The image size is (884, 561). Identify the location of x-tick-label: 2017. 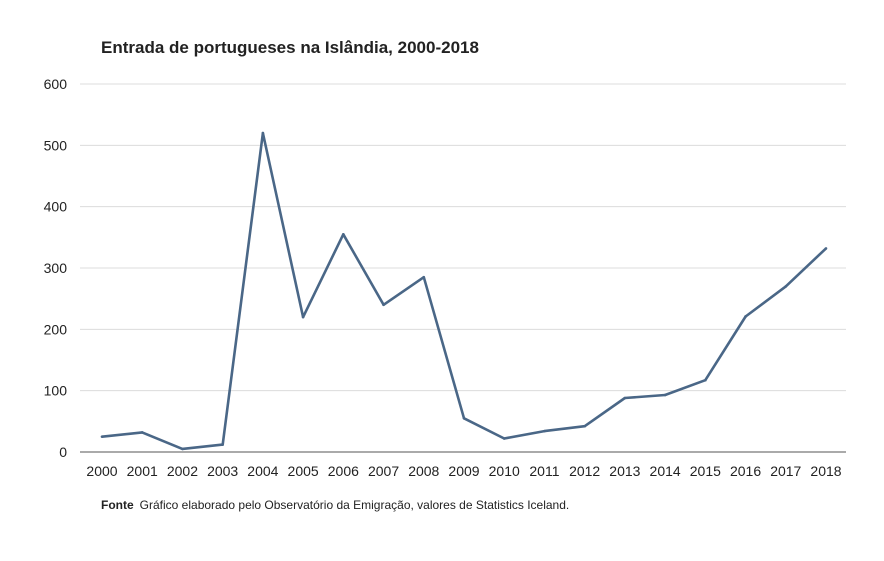
(785, 471).